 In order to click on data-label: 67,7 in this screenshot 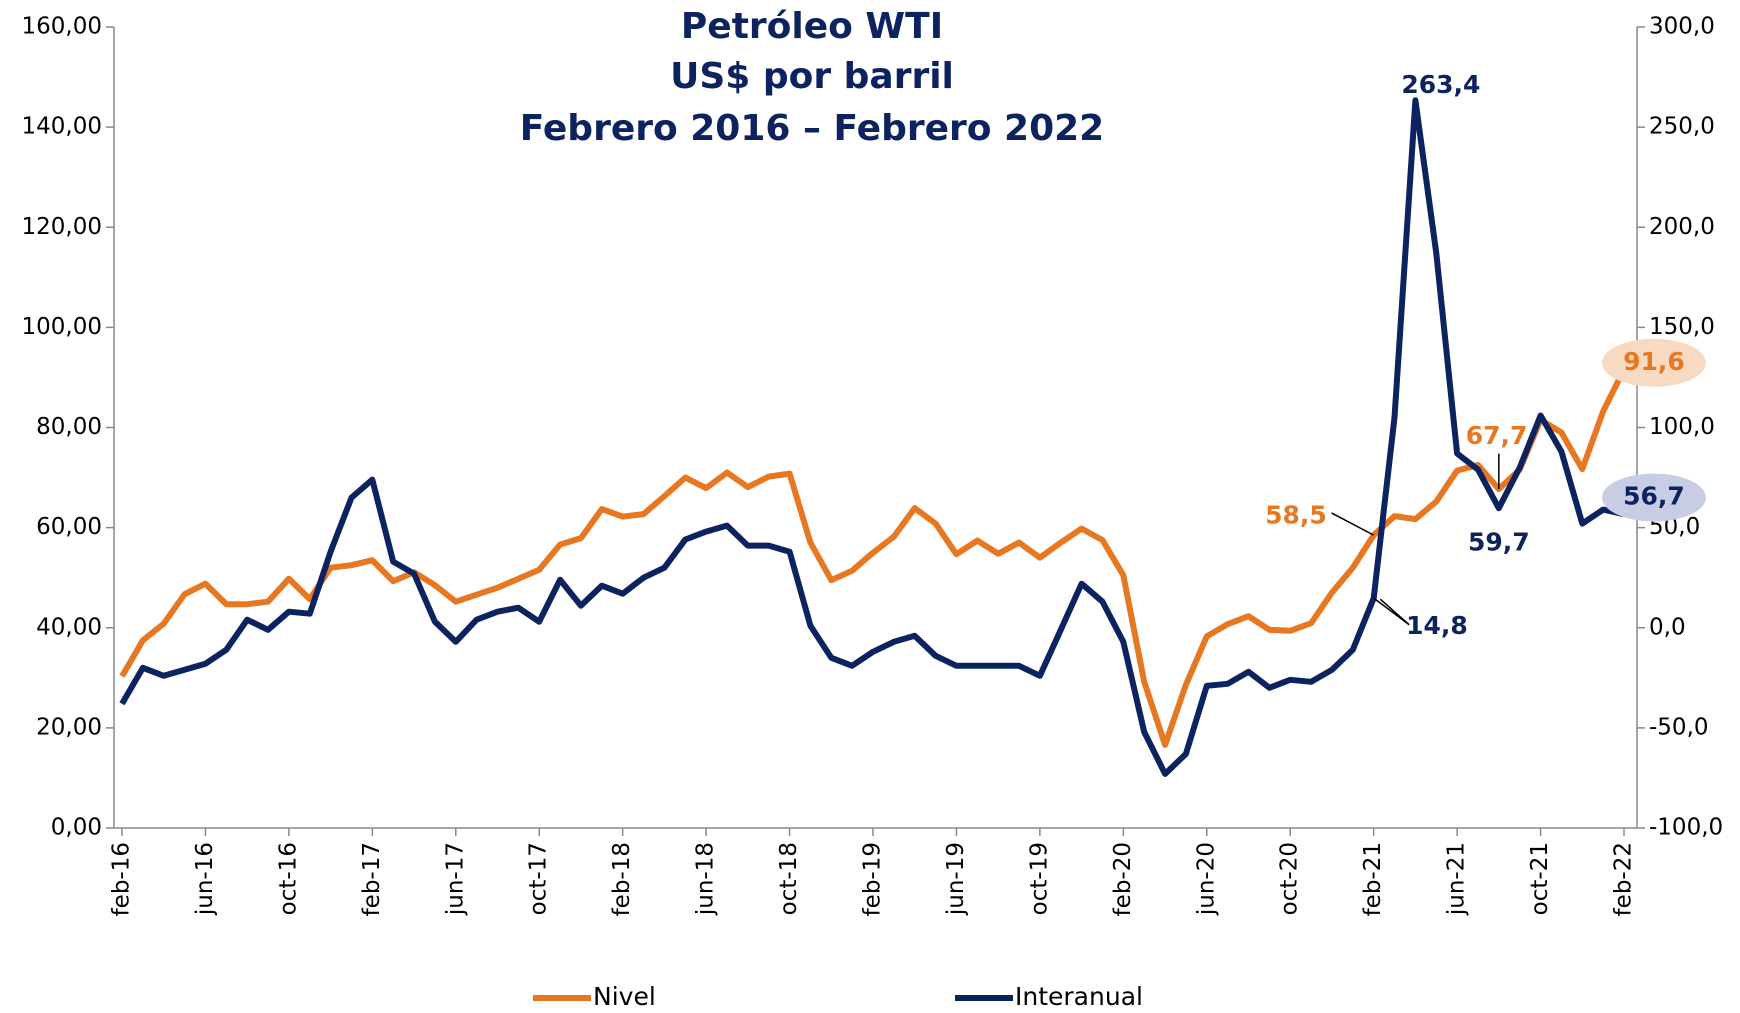, I will do `click(1497, 435)`.